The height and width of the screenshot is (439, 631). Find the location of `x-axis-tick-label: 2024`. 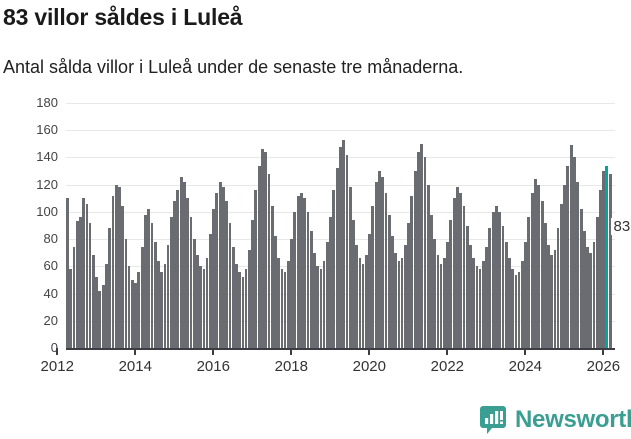

x-axis-tick-label: 2024 is located at coordinates (525, 366).